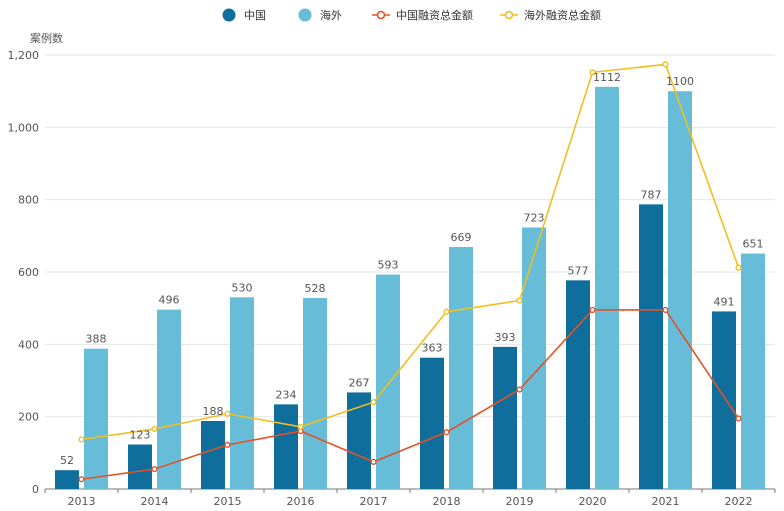 This screenshot has width=784, height=511. Describe the element at coordinates (520, 501) in the screenshot. I see `x-tick-label: 2019` at that location.